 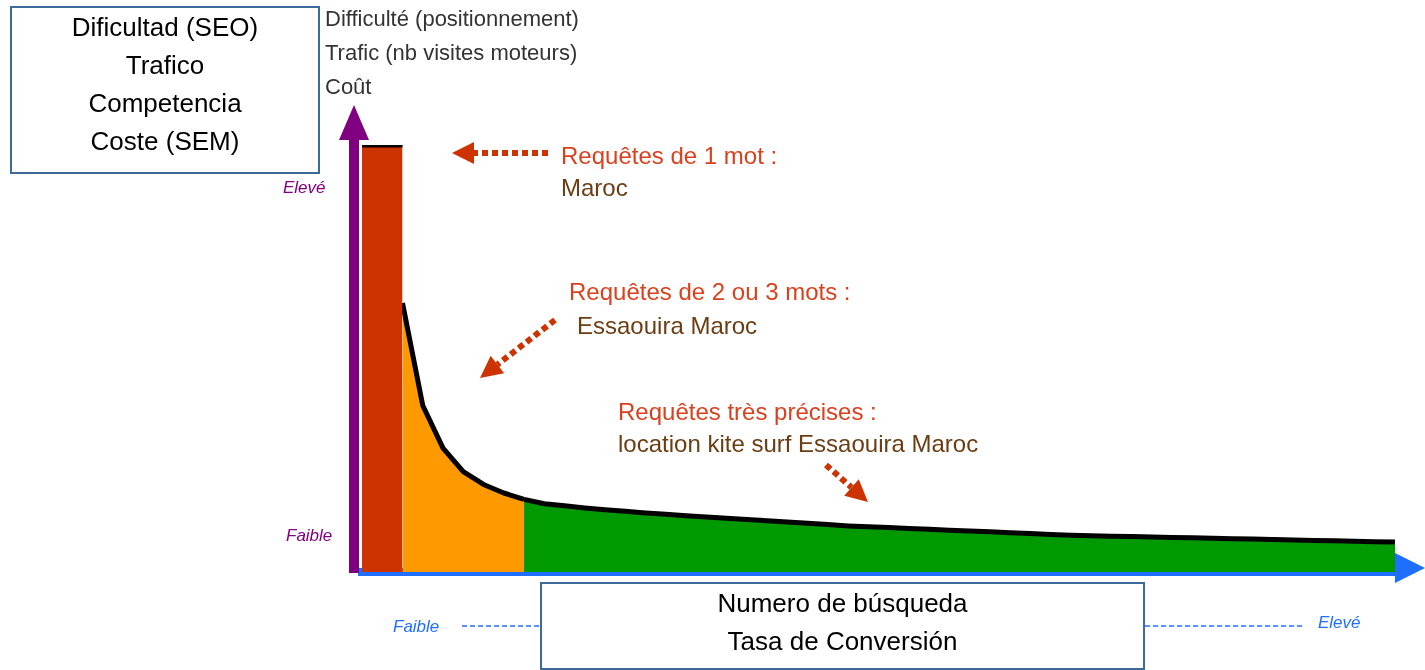 What do you see at coordinates (348, 87) in the screenshot?
I see `text: Coût` at bounding box center [348, 87].